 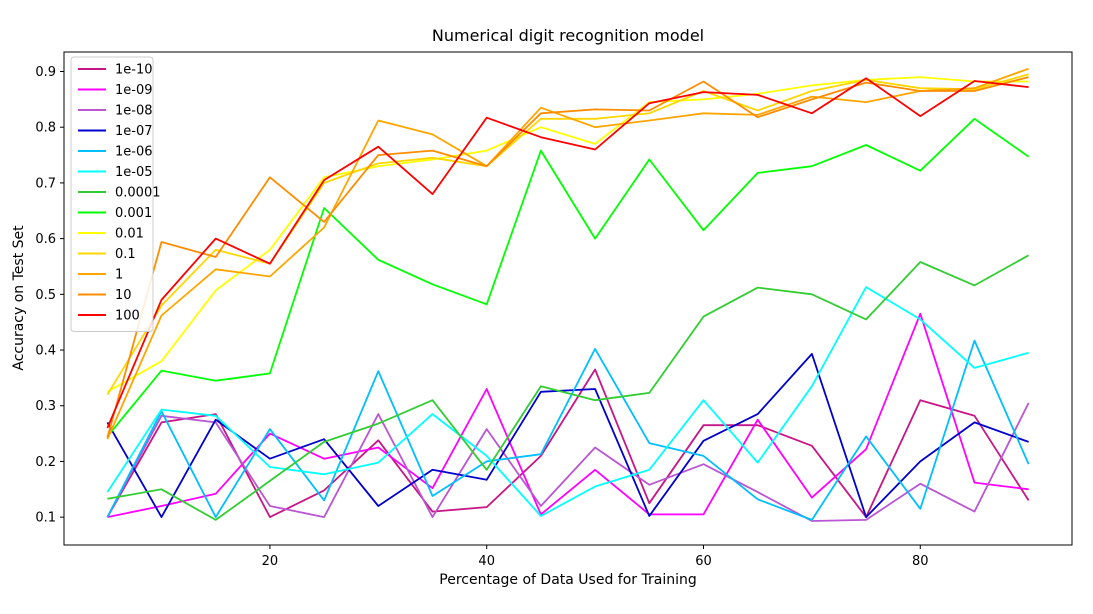 I want to click on y-tick-label: 0.4, so click(x=45, y=351).